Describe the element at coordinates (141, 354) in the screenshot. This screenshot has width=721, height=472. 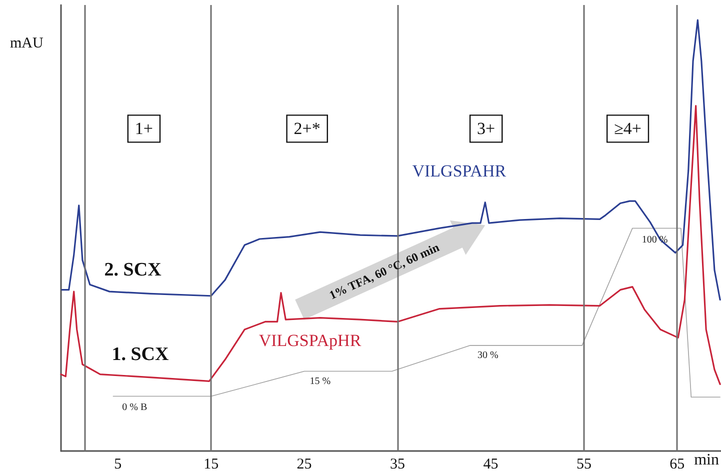
I see `series-label: 1. SCX` at that location.